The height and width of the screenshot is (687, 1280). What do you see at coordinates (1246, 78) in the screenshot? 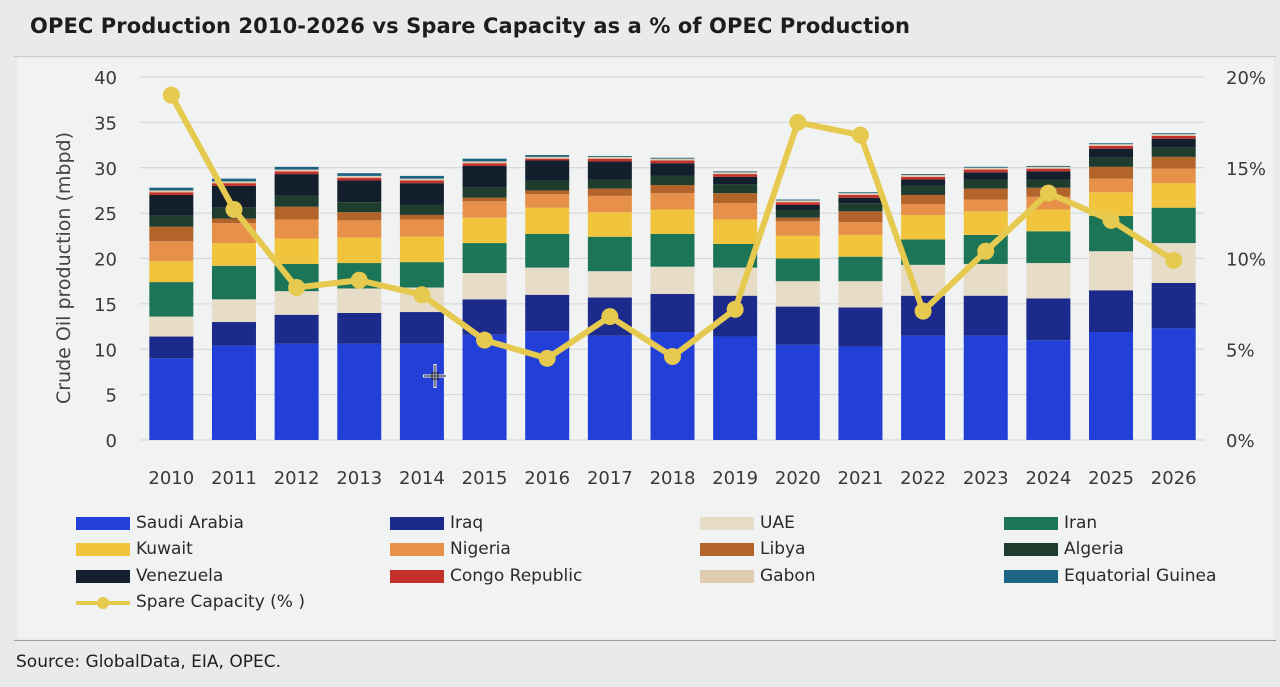
I see `y2-tick-label: 20%` at bounding box center [1246, 78].